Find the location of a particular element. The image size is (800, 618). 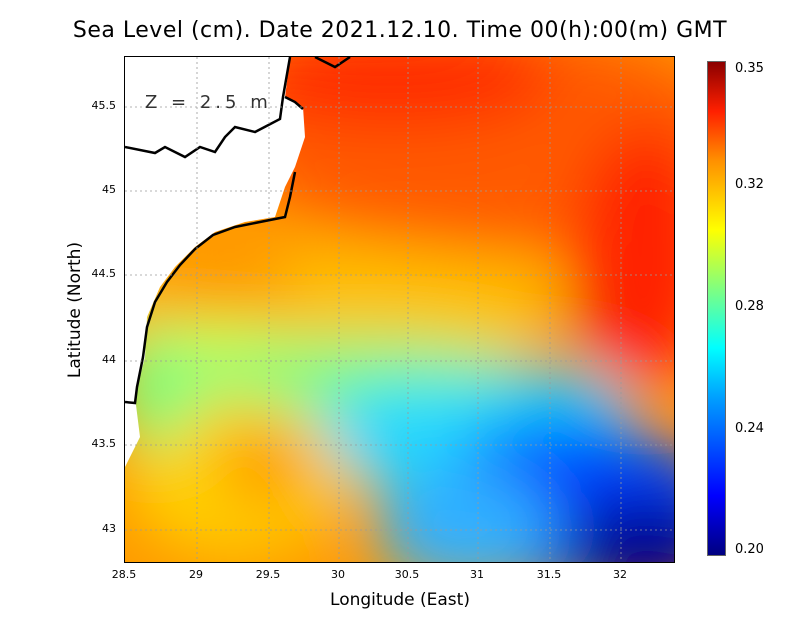

y-axis-label: Latitude (North) is located at coordinates (75, 310).